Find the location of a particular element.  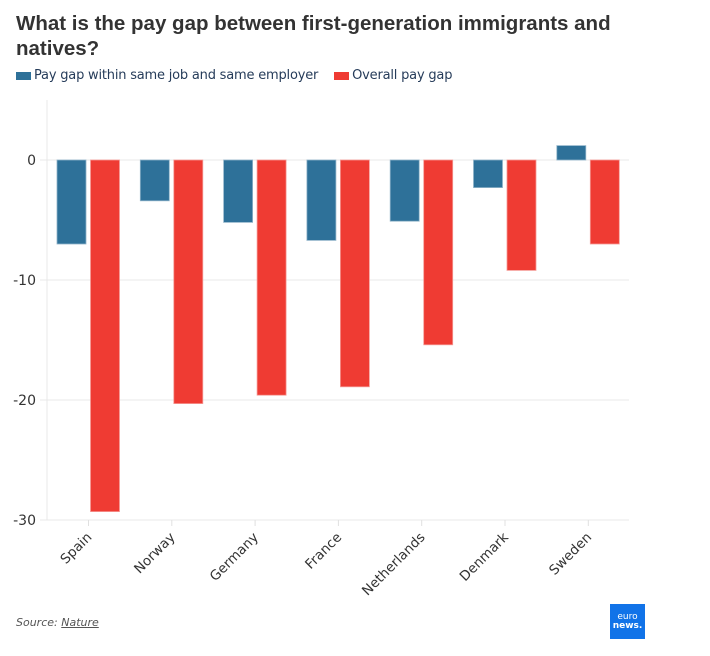

y-tick-label: 0 is located at coordinates (31, 161).